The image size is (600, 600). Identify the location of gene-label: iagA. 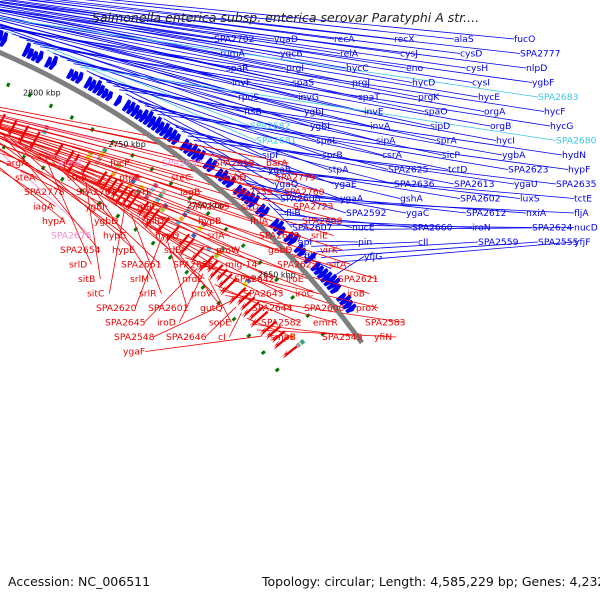
(43, 207).